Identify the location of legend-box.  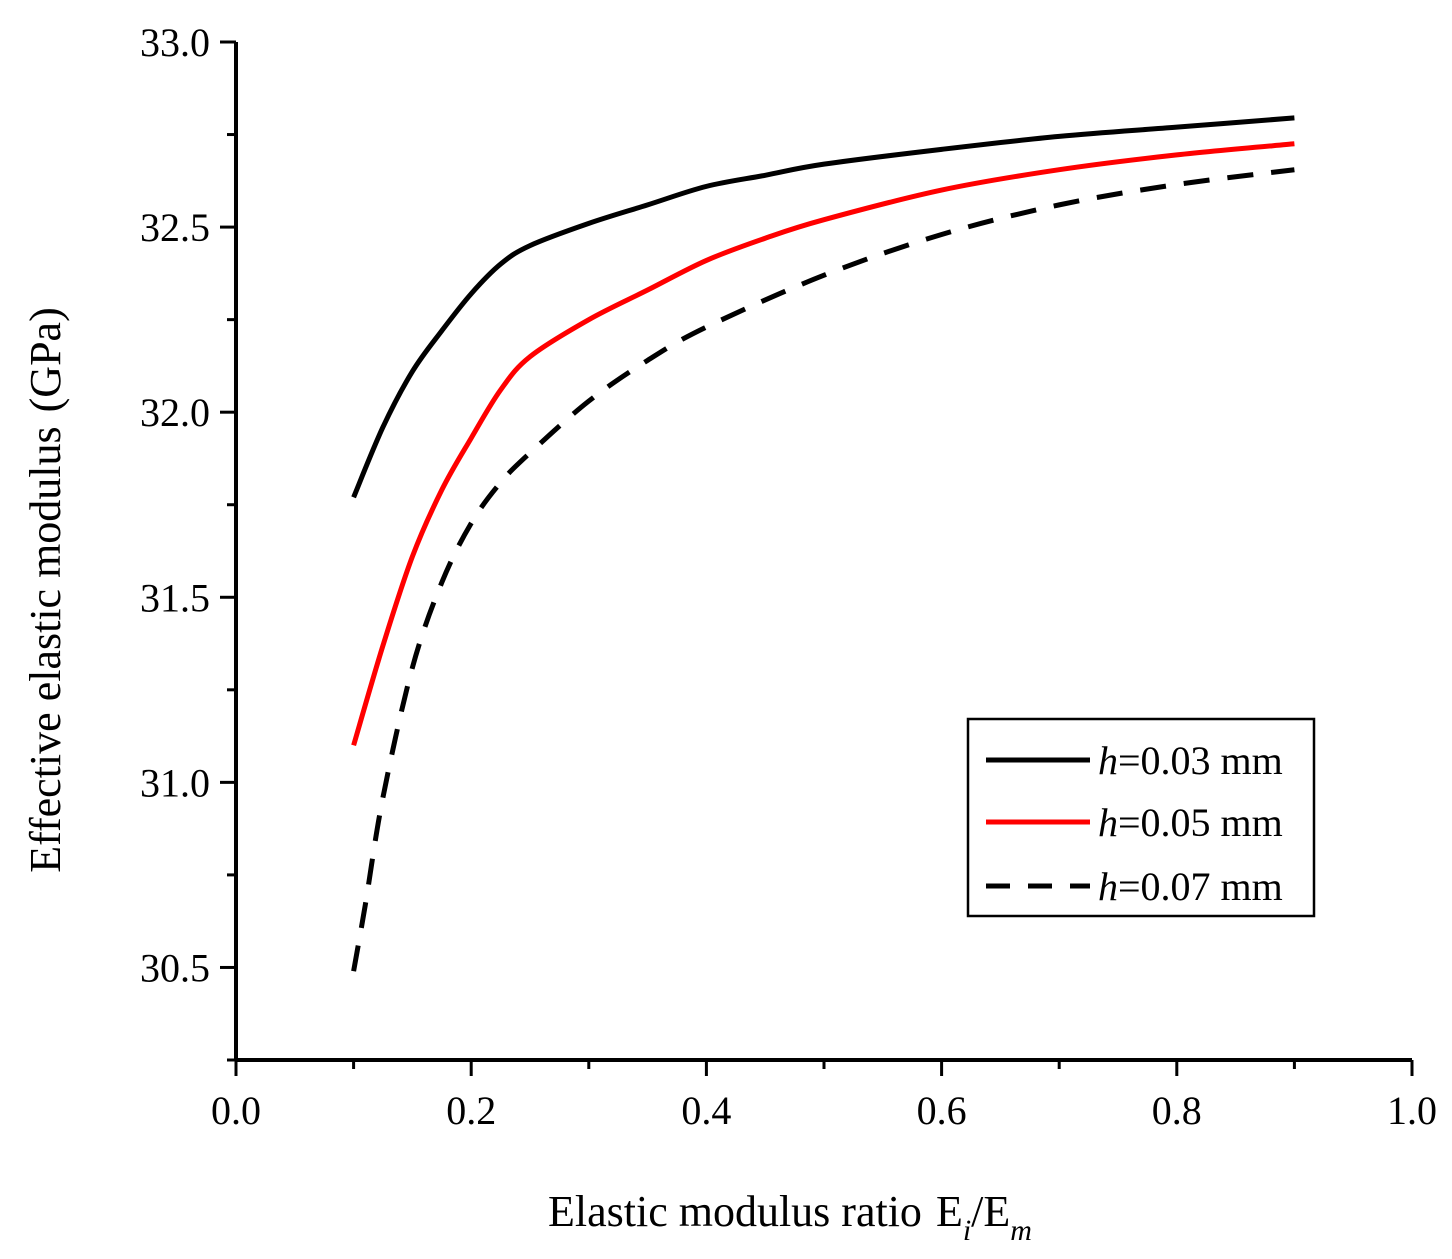
(1141, 817).